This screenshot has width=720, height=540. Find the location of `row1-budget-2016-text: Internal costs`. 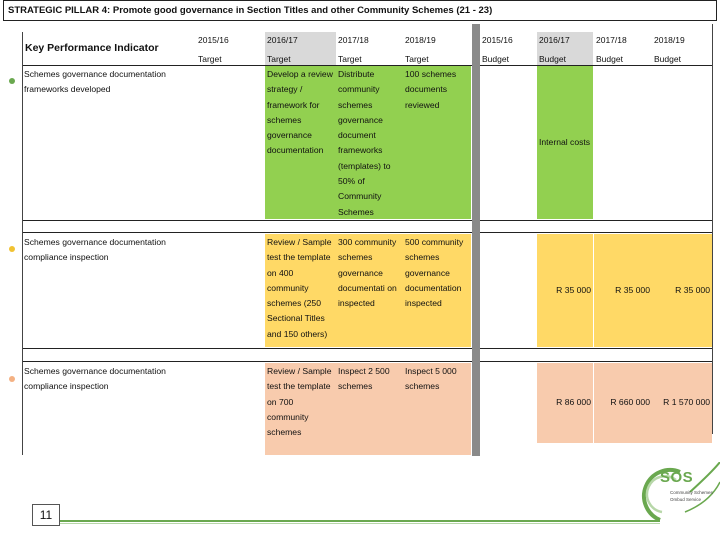

row1-budget-2016-text: Internal costs is located at coordinates (565, 141).